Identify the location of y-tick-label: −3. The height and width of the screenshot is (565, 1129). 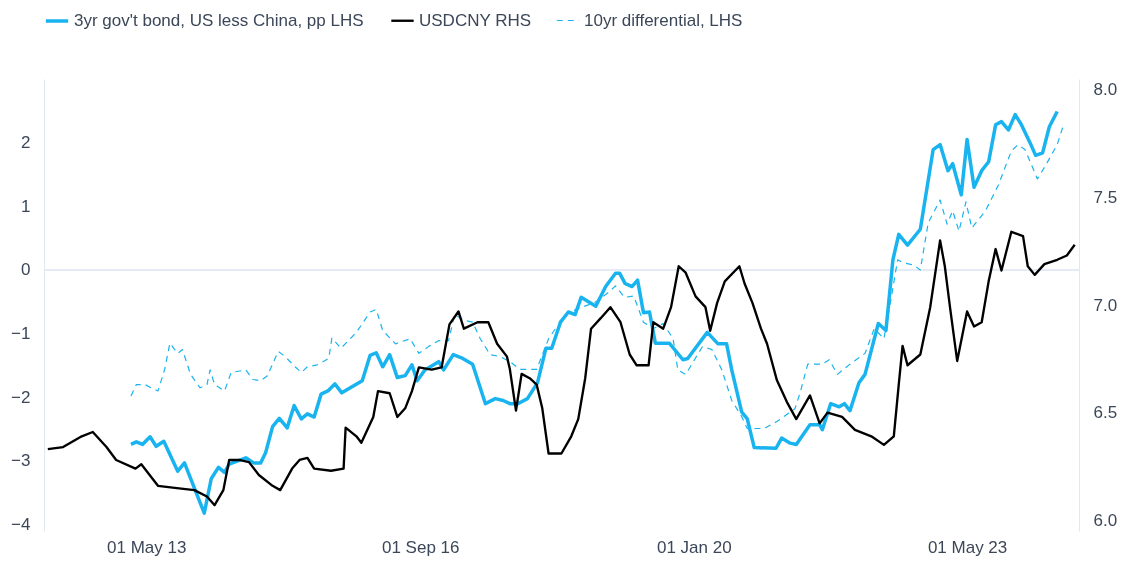
(21, 461).